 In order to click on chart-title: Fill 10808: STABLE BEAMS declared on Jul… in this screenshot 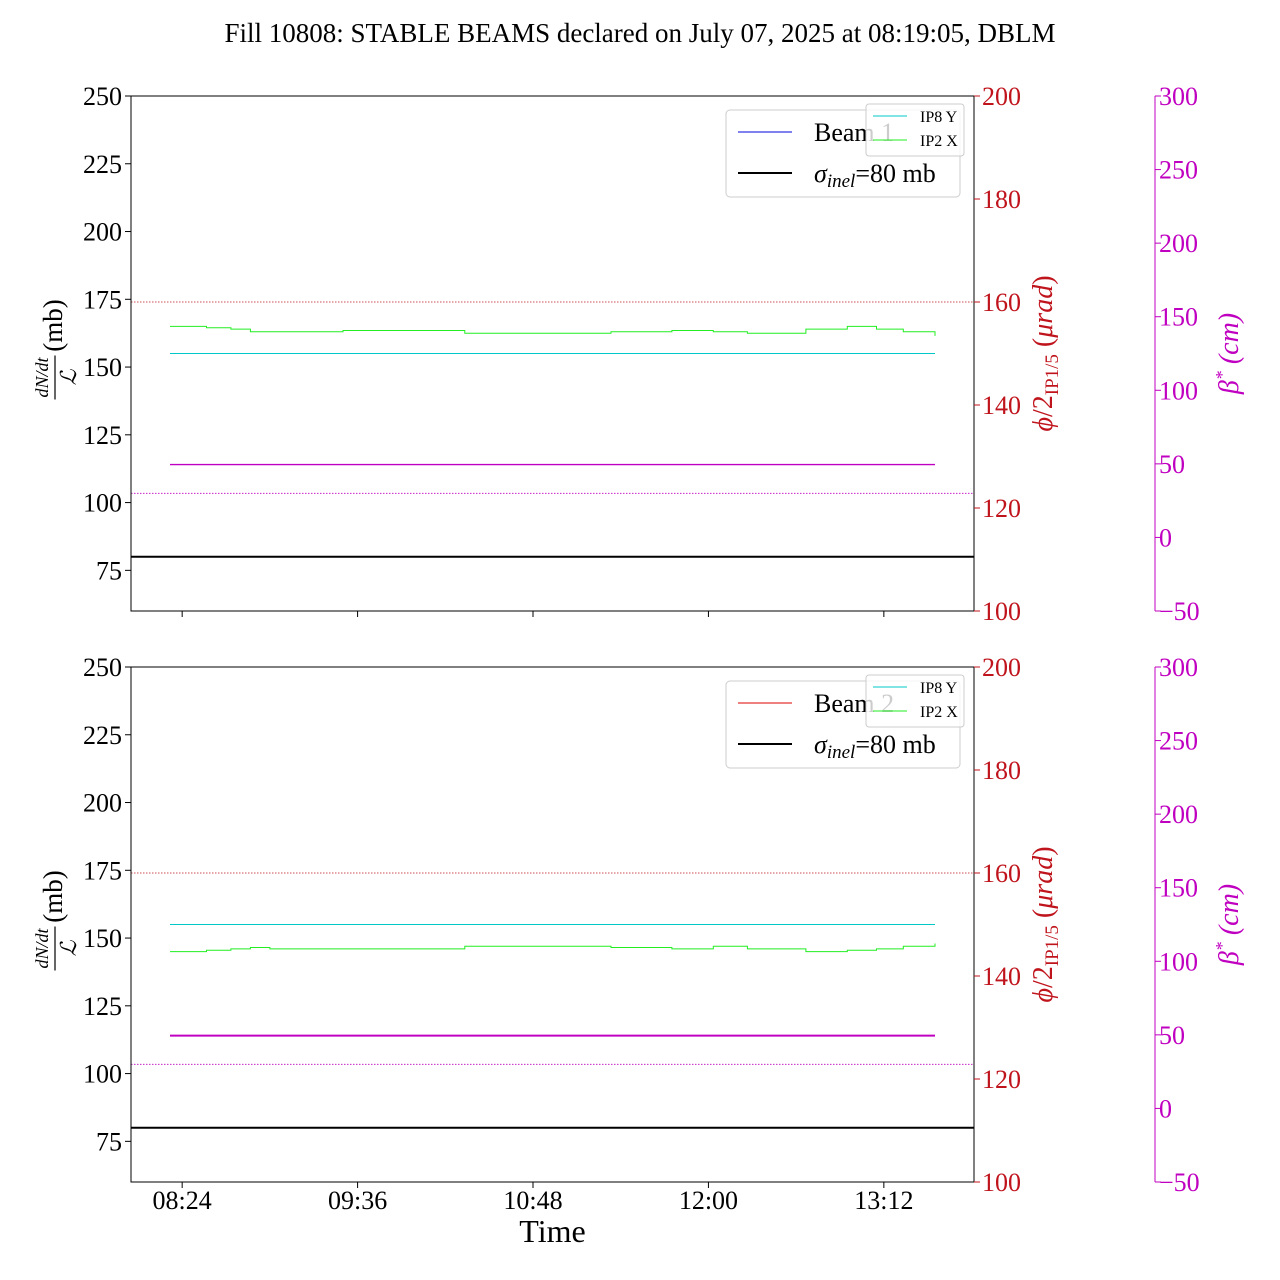, I will do `click(640, 33)`.